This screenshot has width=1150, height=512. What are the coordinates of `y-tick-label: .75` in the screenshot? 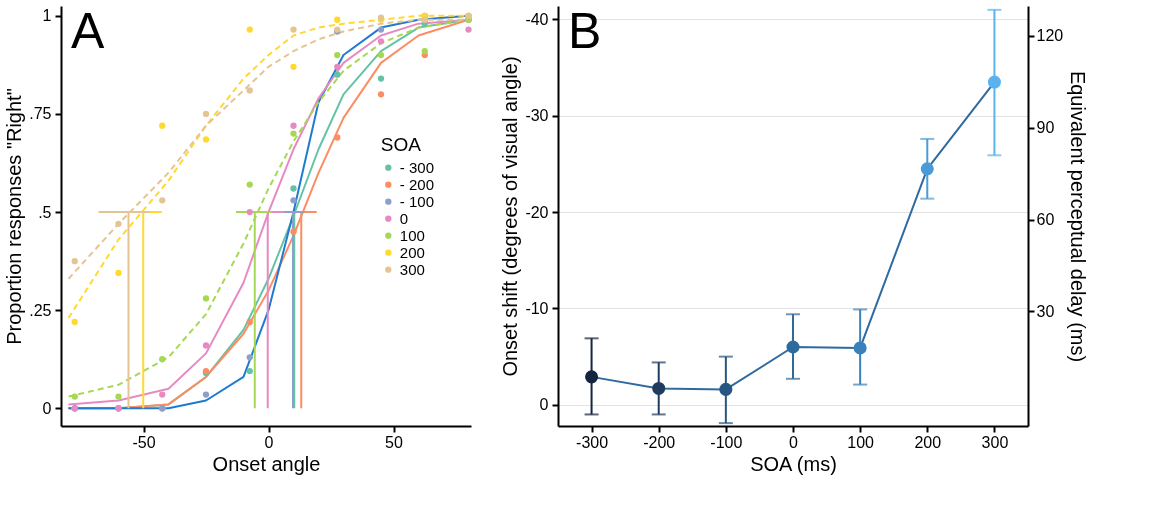 It's located at (40, 114).